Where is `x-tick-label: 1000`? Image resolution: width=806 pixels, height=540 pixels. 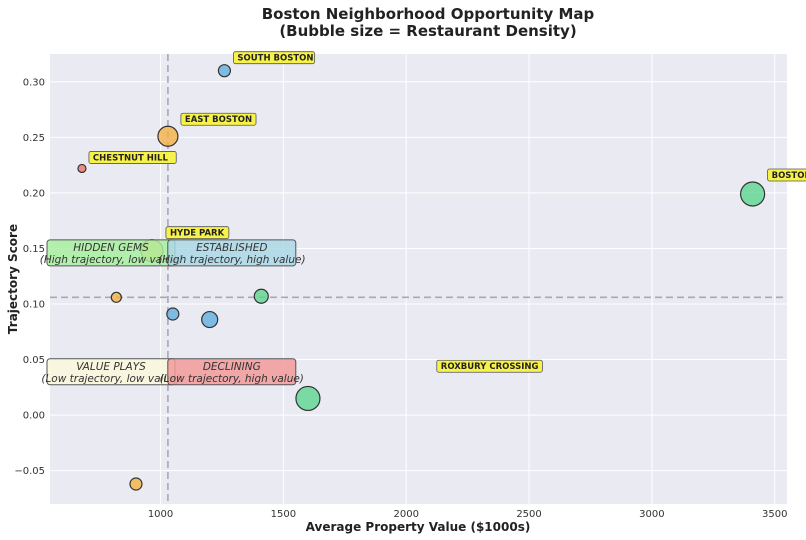
x-tick-label: 1000 is located at coordinates (160, 514).